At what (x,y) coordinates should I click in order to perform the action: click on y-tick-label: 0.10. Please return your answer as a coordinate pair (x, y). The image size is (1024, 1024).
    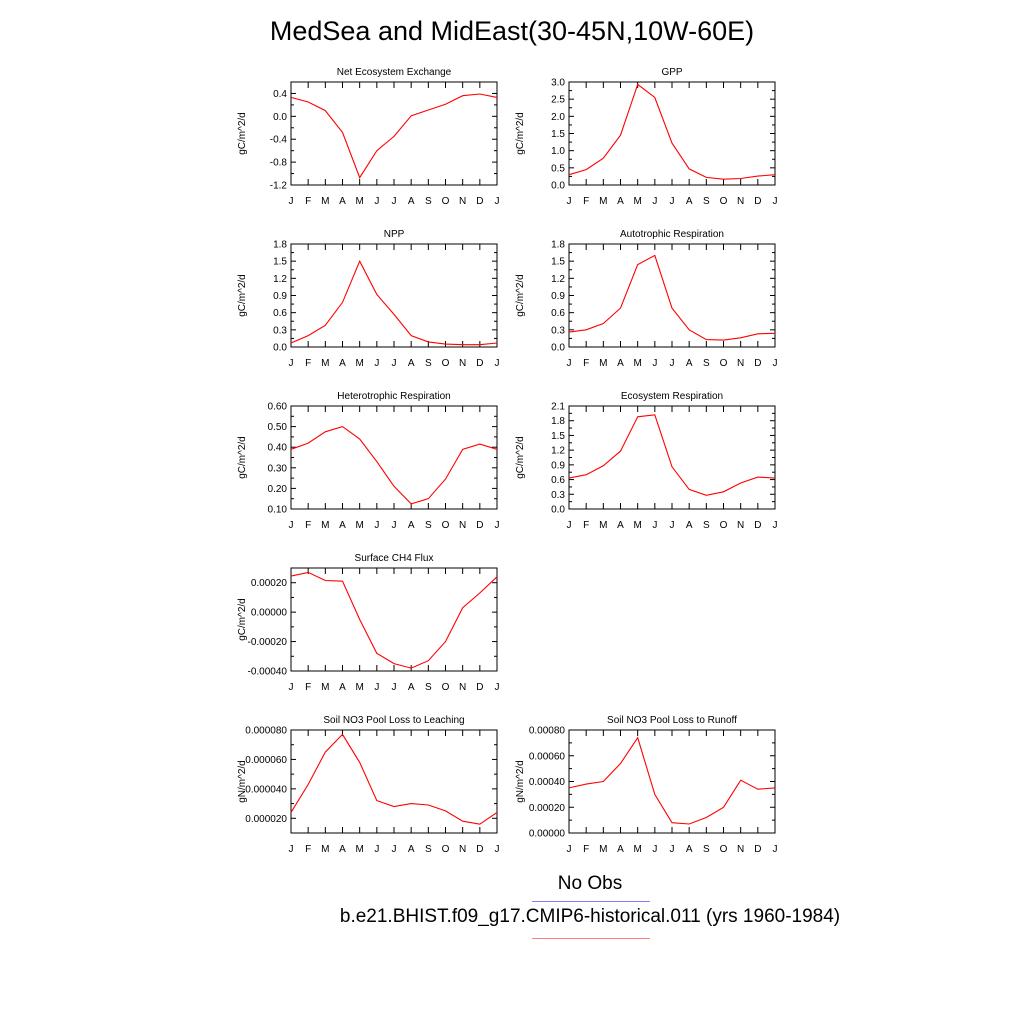
    Looking at the image, I should click on (278, 510).